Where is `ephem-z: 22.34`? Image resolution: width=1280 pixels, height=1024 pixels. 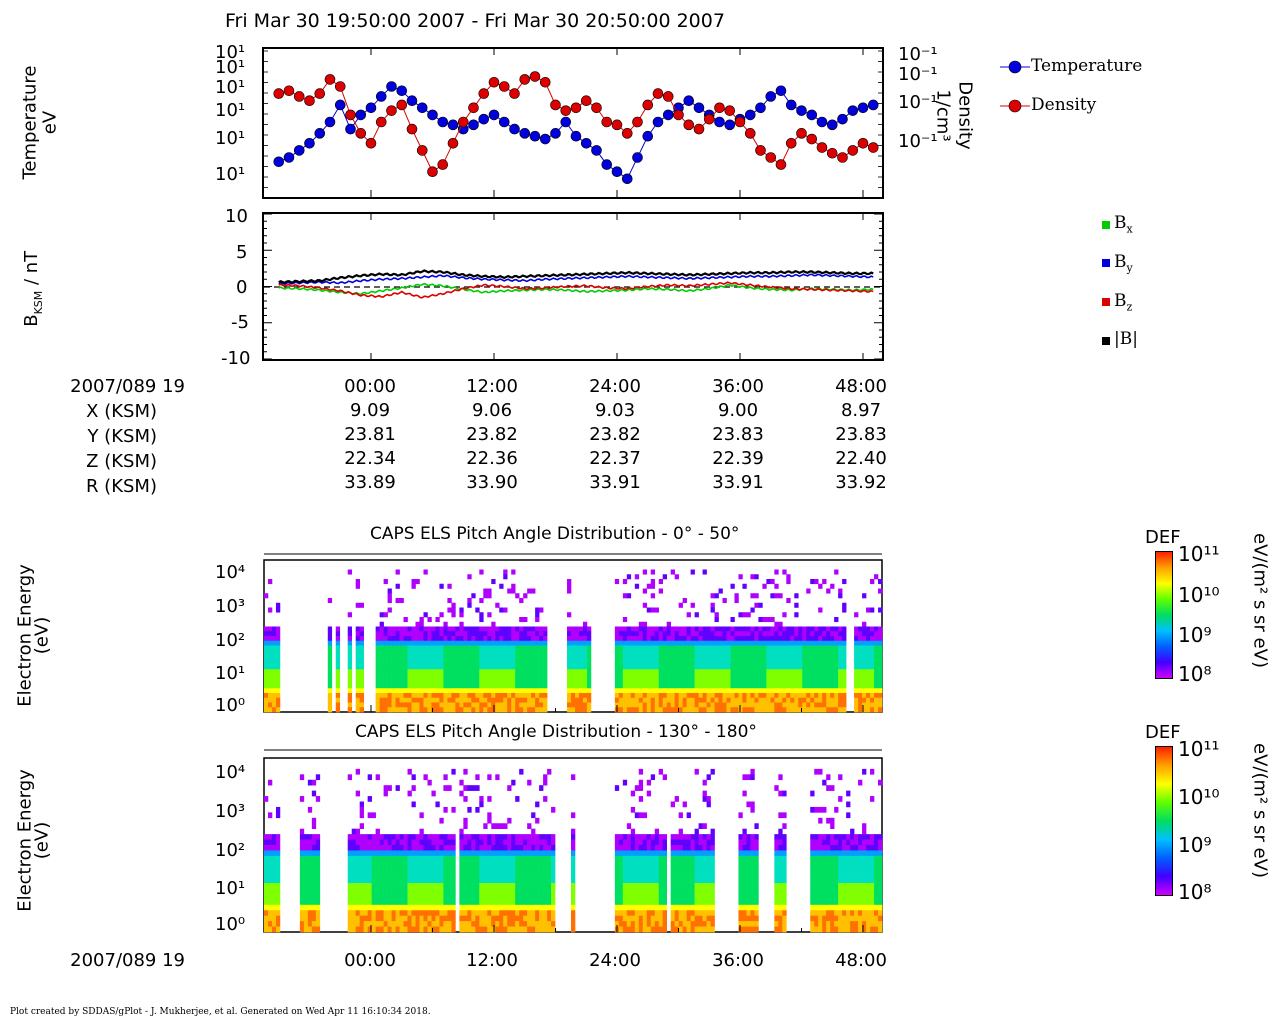
ephem-z: 22.34 is located at coordinates (370, 458).